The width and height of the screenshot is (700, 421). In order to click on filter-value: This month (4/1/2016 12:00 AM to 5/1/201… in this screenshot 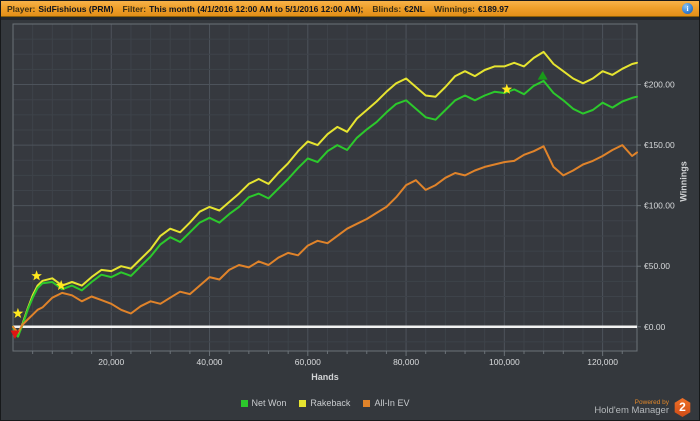, I will do `click(256, 8)`.